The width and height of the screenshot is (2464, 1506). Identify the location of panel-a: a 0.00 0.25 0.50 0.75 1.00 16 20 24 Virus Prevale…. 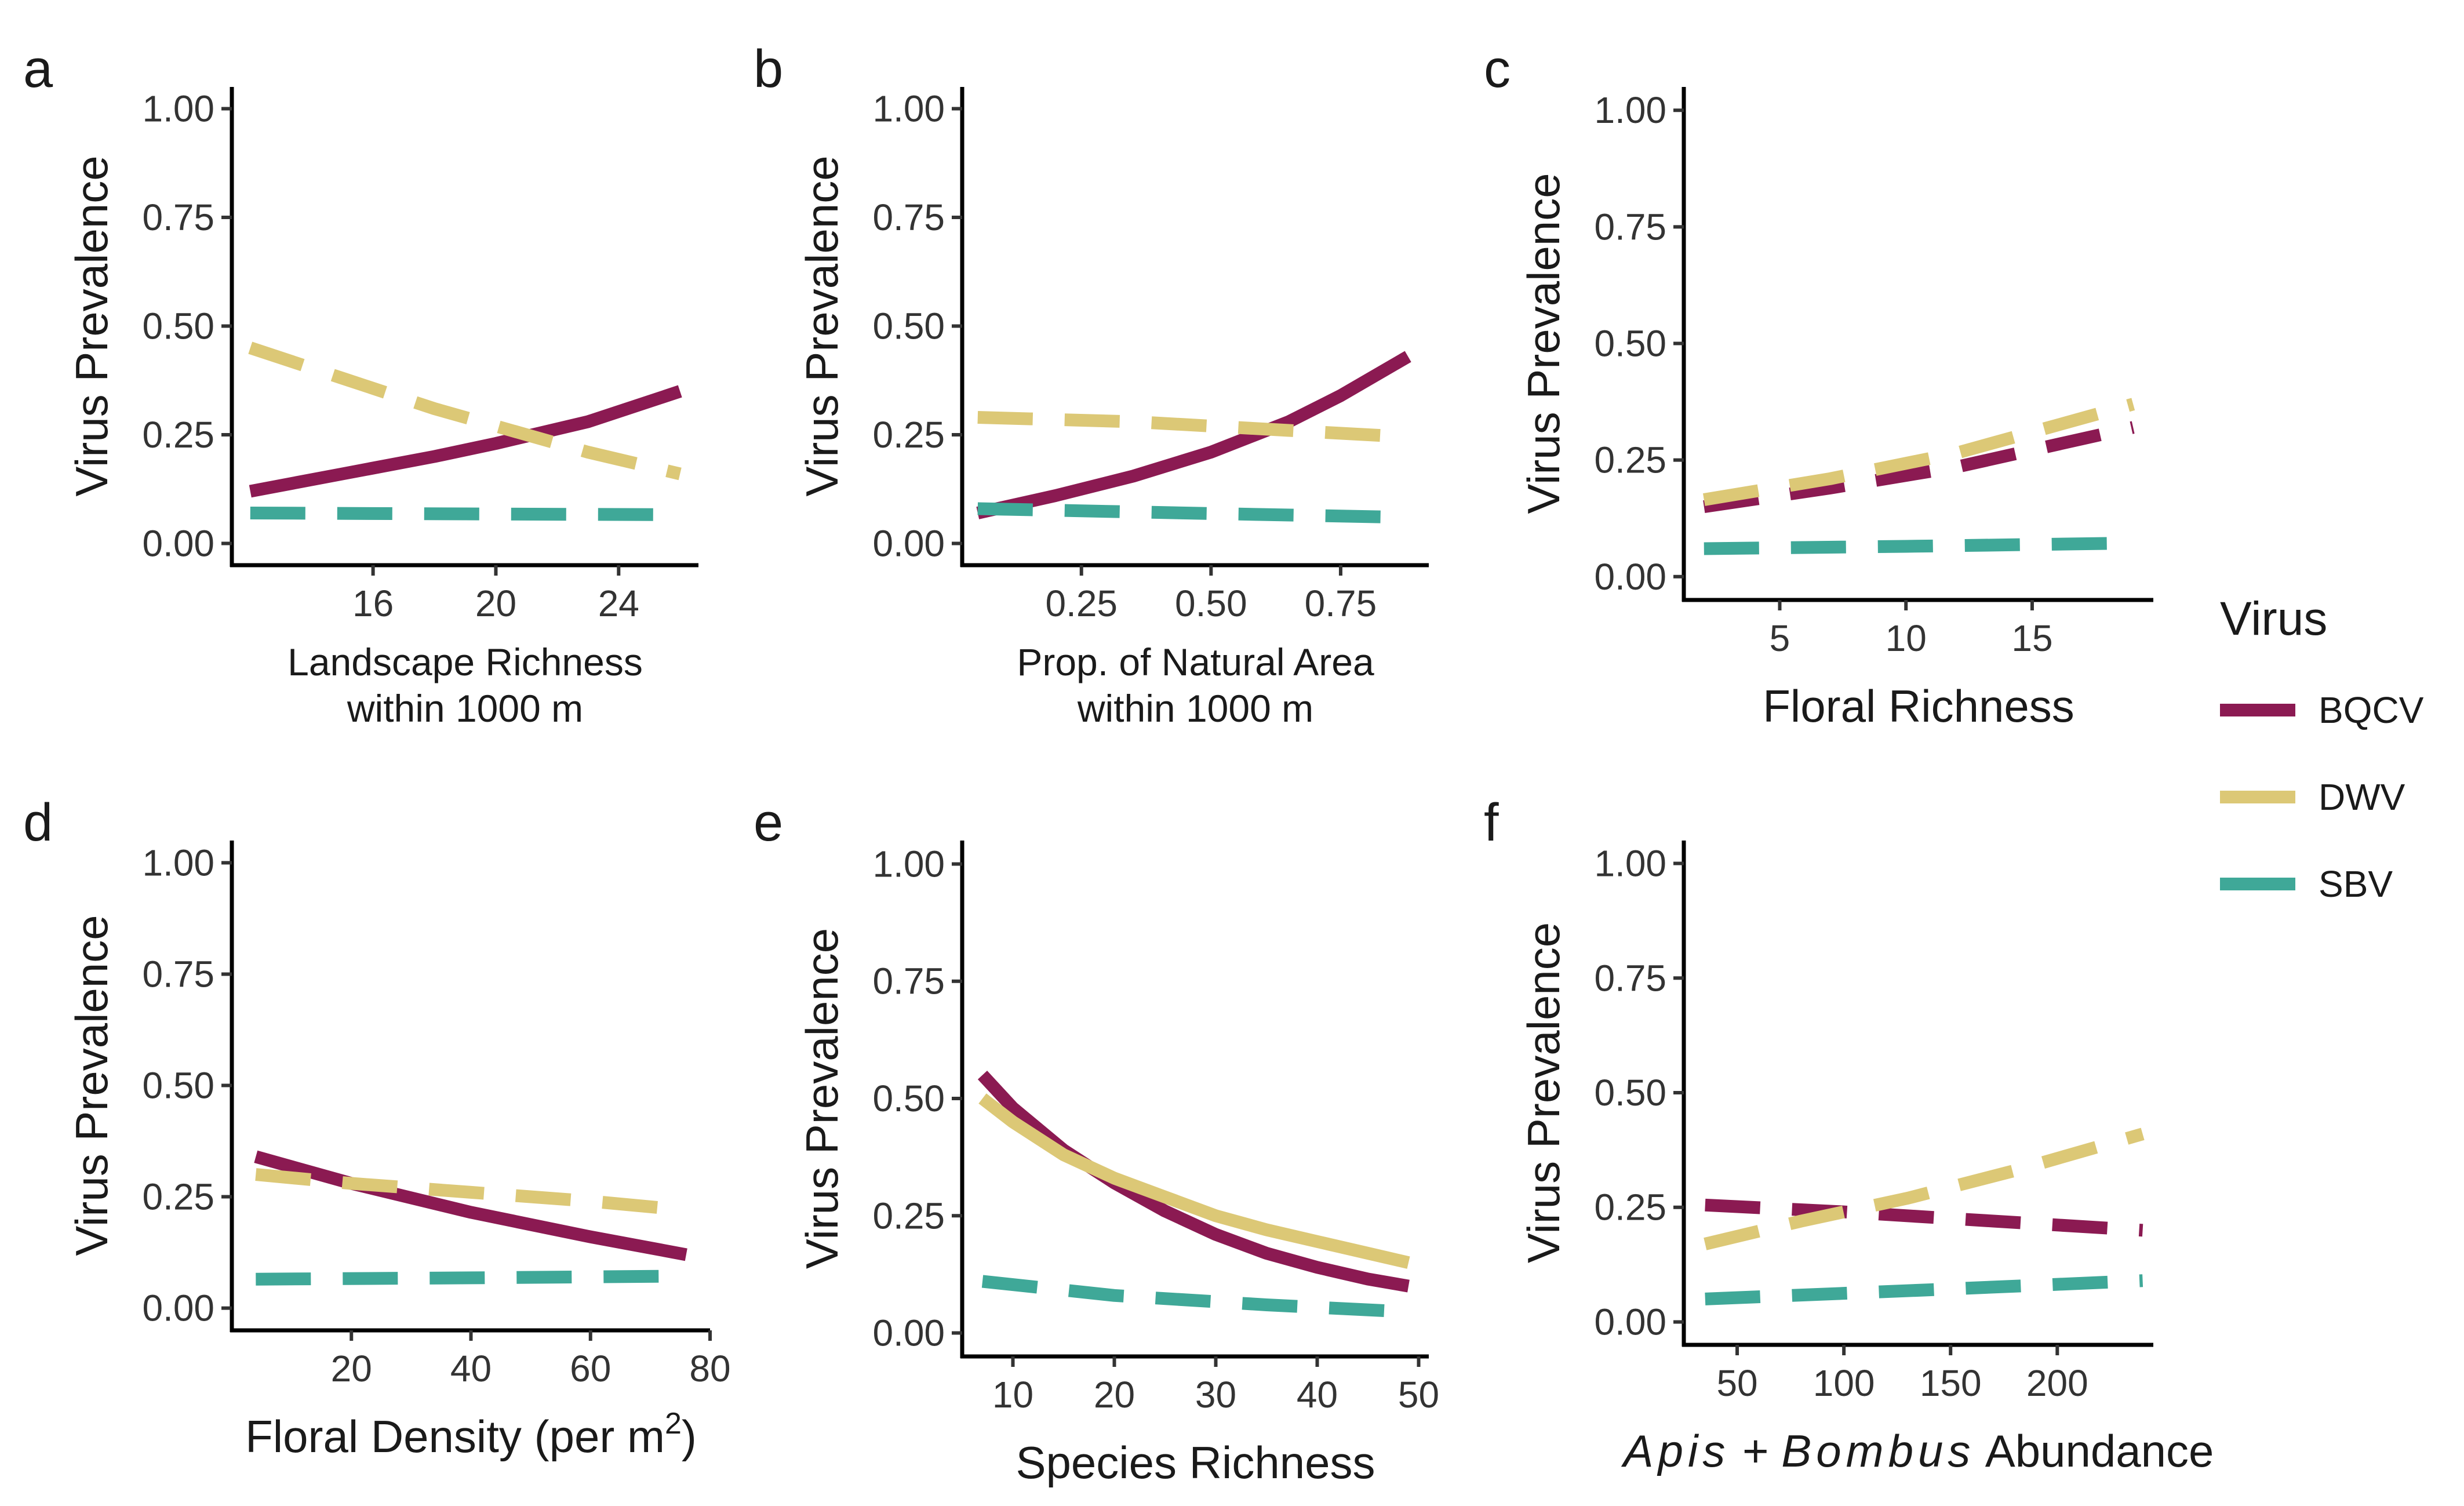
(360, 385).